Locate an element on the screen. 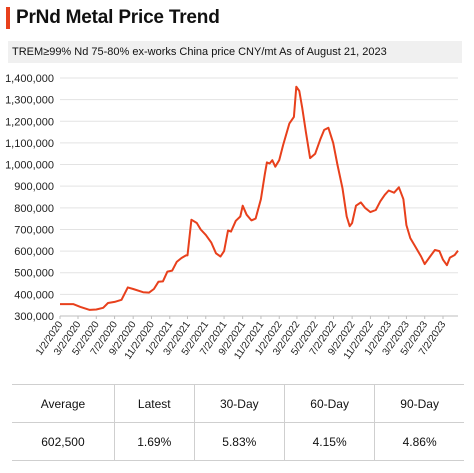  stats-value-row: 602,500 1.69% 5.83% 4.15% 4.86% is located at coordinates (238, 441).